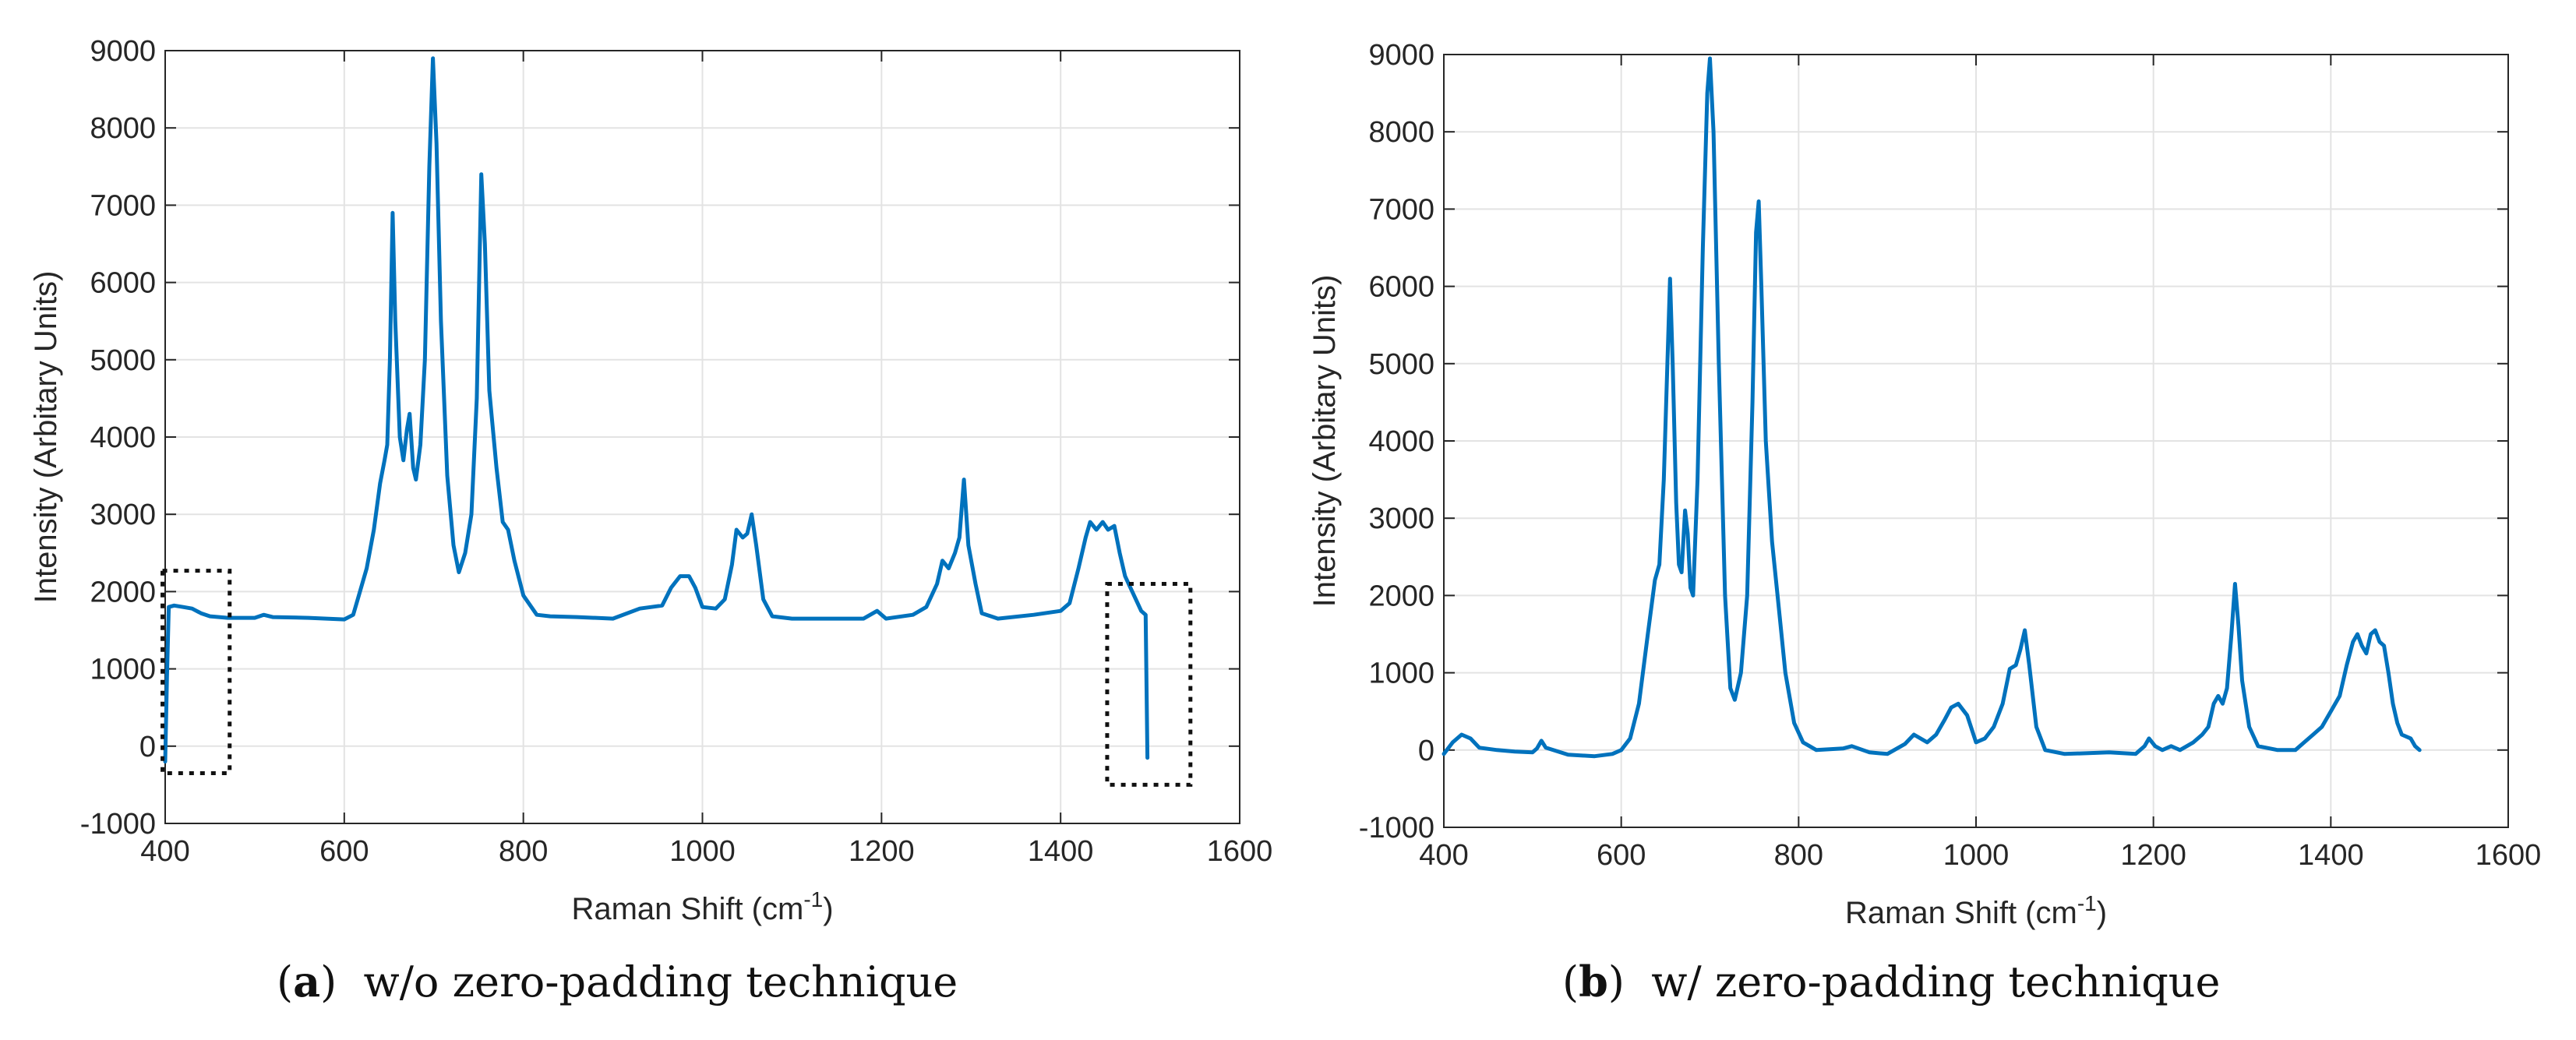 This screenshot has height=1040, width=2576. Describe the element at coordinates (1936, 982) in the screenshot. I see `caption-b-text: w/ zero-padding technique` at that location.